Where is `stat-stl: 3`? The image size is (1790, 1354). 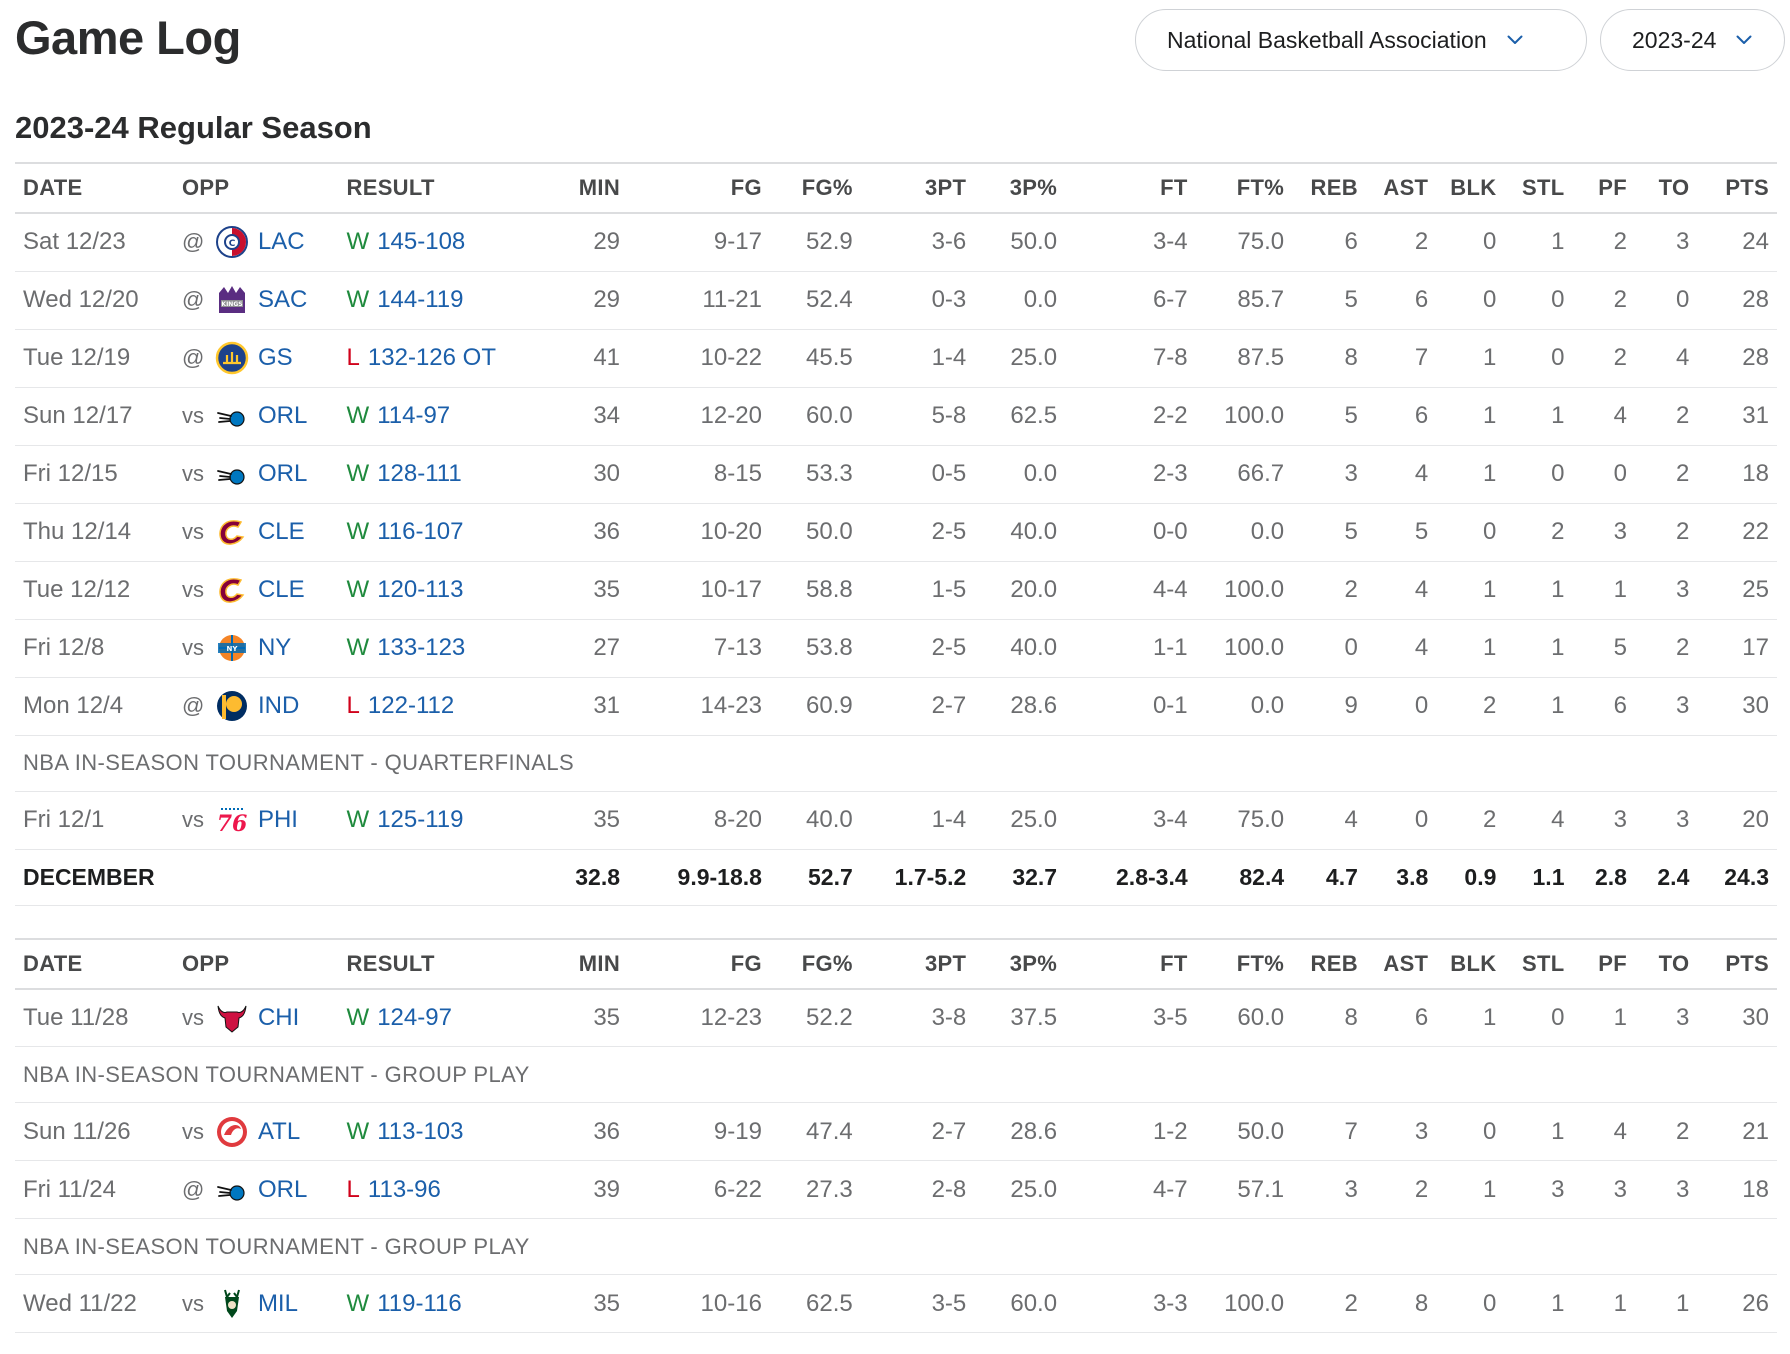
stat-stl: 3 is located at coordinates (1558, 1189).